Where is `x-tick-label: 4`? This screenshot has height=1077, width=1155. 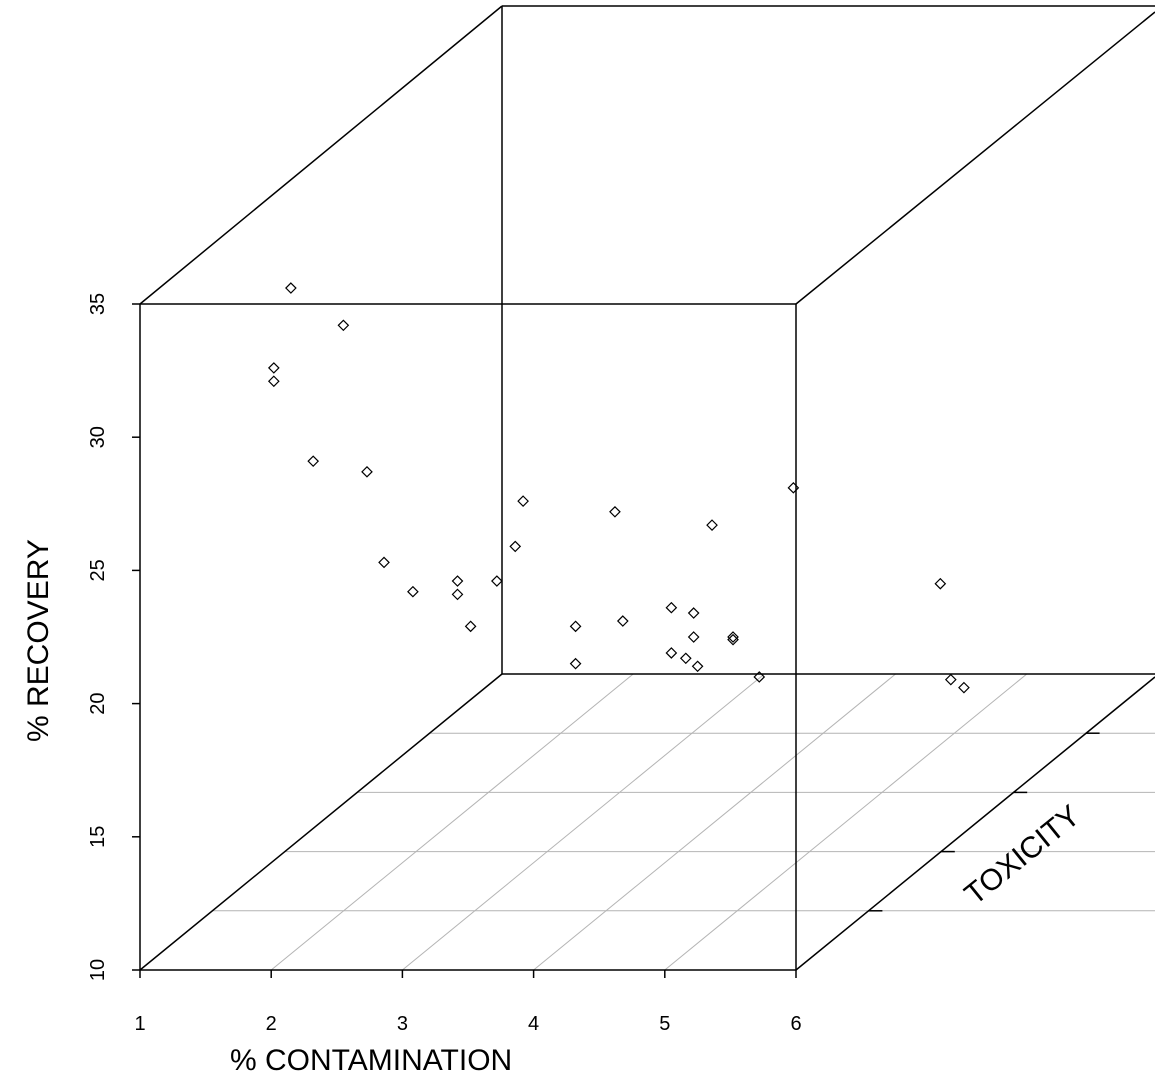
x-tick-label: 4 is located at coordinates (533, 1024).